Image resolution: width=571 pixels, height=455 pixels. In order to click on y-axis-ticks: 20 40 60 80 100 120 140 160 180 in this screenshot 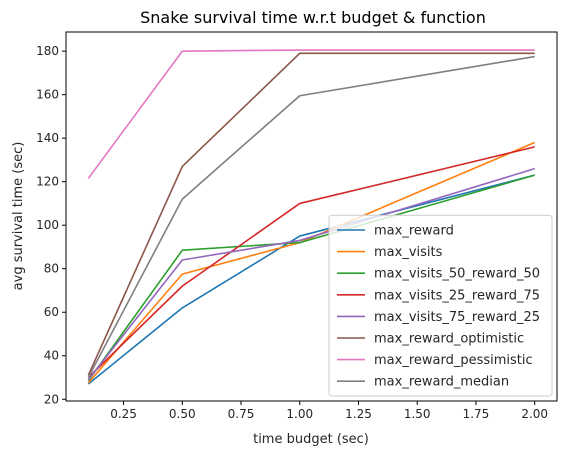, I will do `click(51, 225)`.